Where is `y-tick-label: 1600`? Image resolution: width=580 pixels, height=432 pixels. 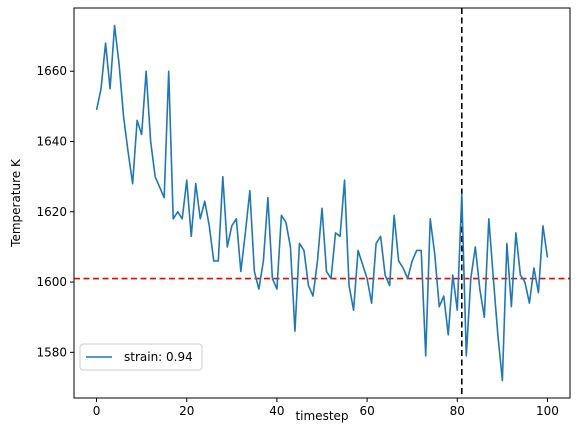 y-tick-label: 1600 is located at coordinates (51, 282).